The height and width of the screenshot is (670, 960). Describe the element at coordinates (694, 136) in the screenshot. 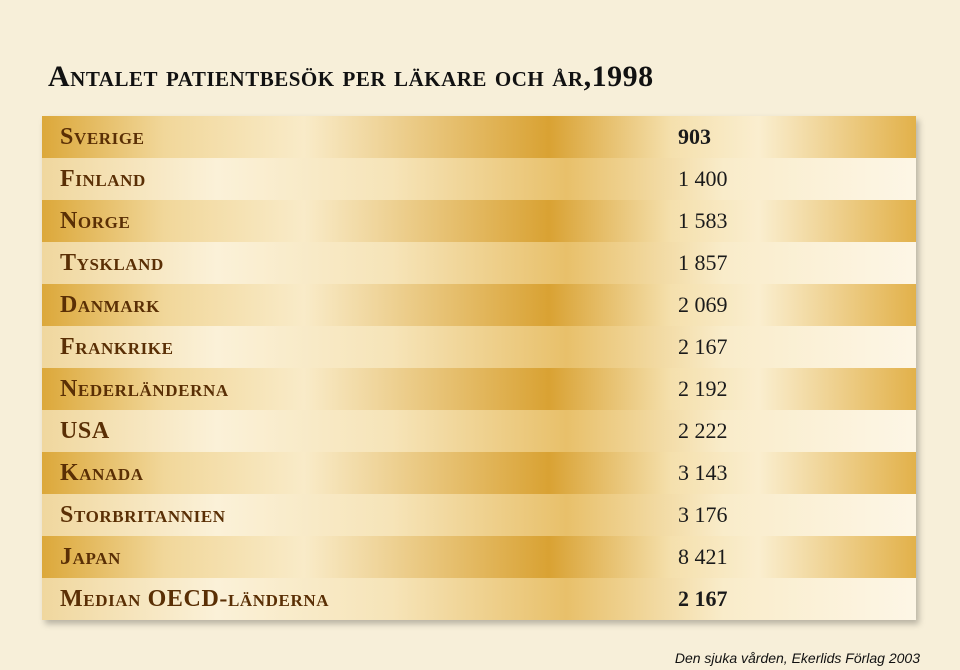

I see `visit-count-value: 903` at that location.